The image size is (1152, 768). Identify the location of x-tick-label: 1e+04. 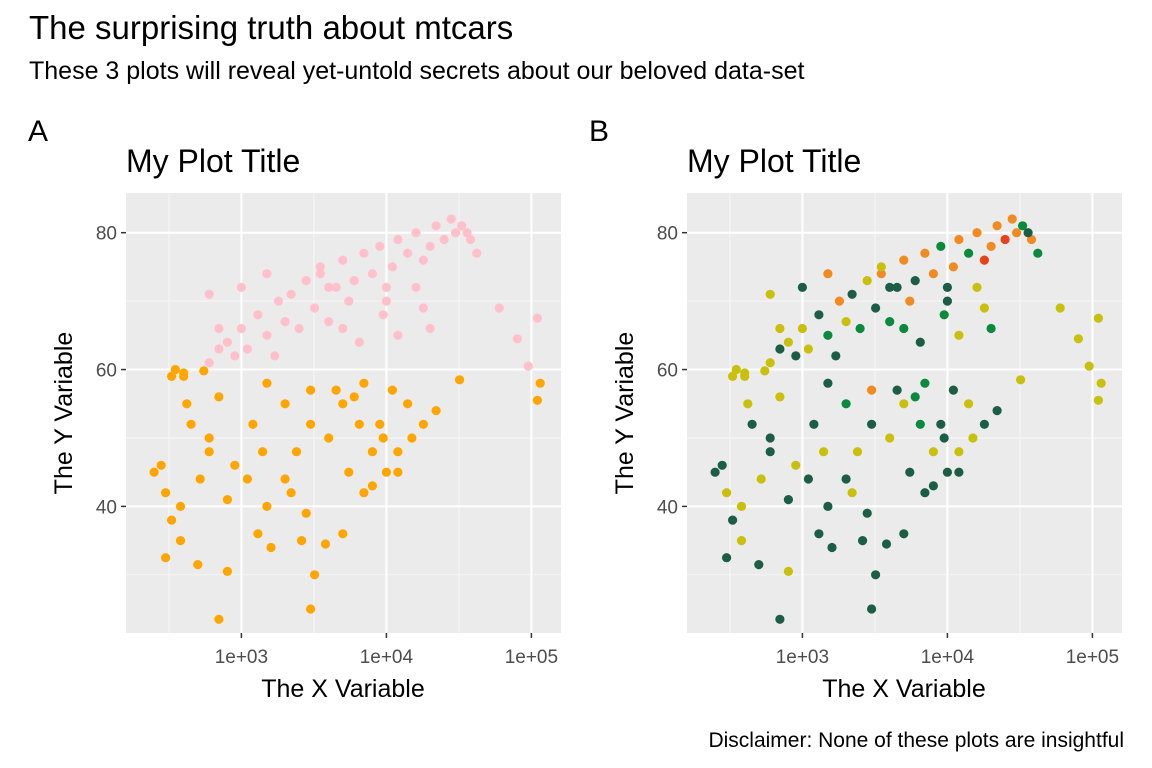
(948, 657).